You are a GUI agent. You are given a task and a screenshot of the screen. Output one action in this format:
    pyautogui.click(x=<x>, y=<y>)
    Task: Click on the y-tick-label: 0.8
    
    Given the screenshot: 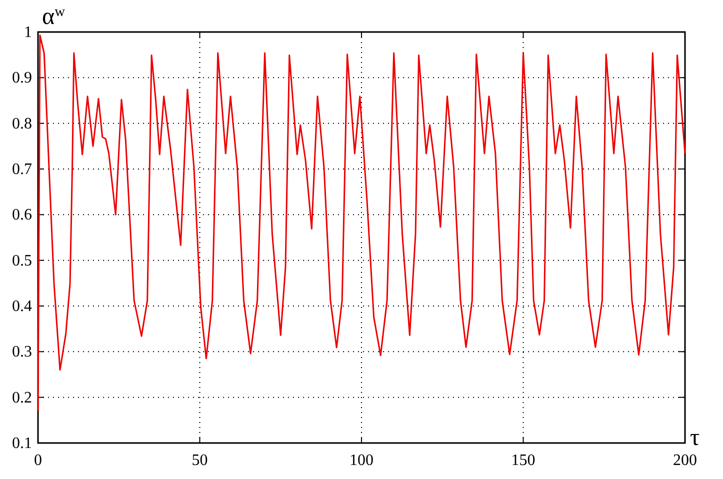 What is the action you would take?
    pyautogui.click(x=22, y=123)
    